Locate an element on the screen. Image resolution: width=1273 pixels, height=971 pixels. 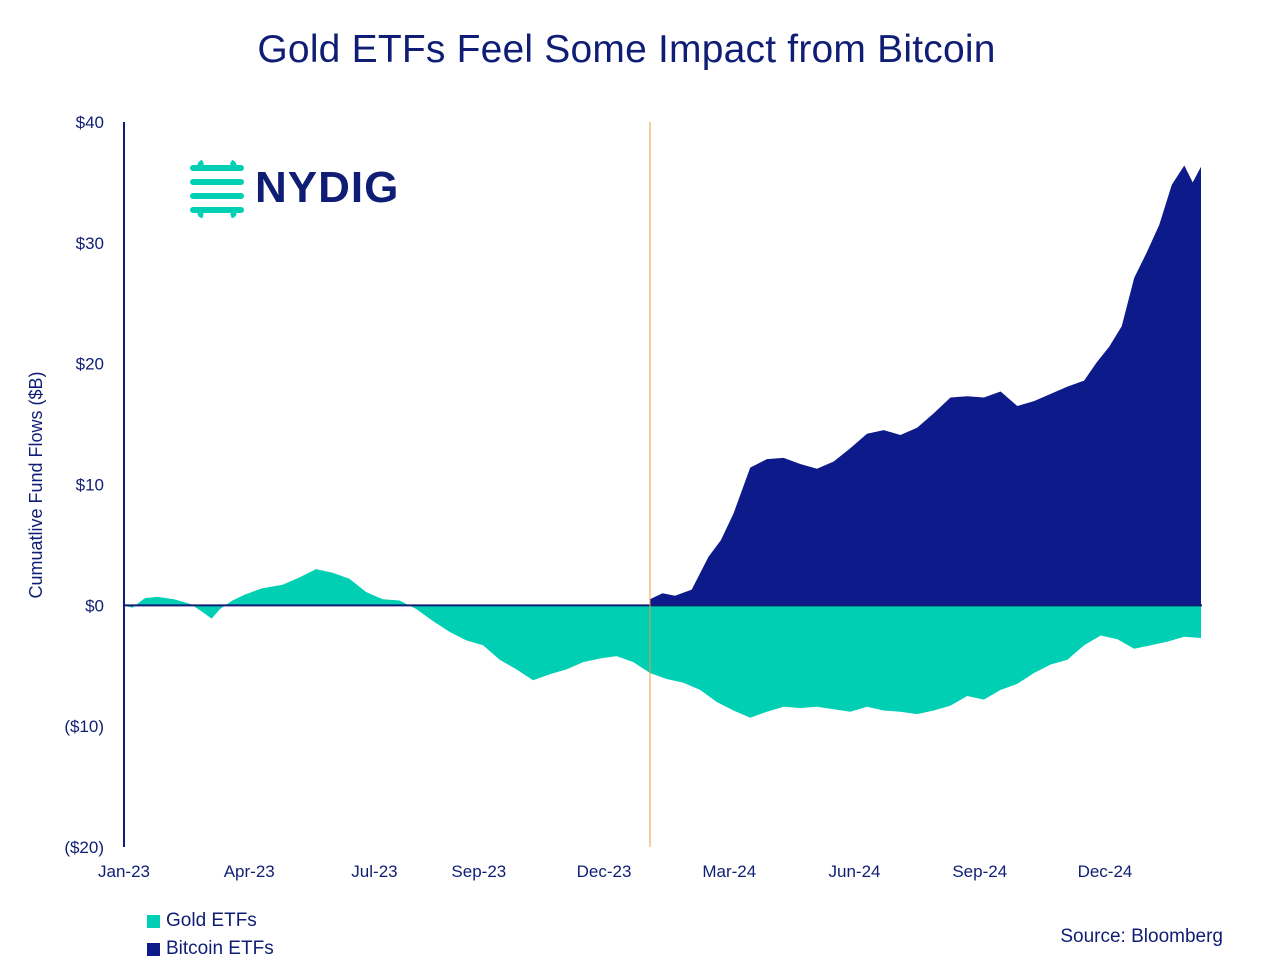
nydig-logo-icon is located at coordinates (217, 189).